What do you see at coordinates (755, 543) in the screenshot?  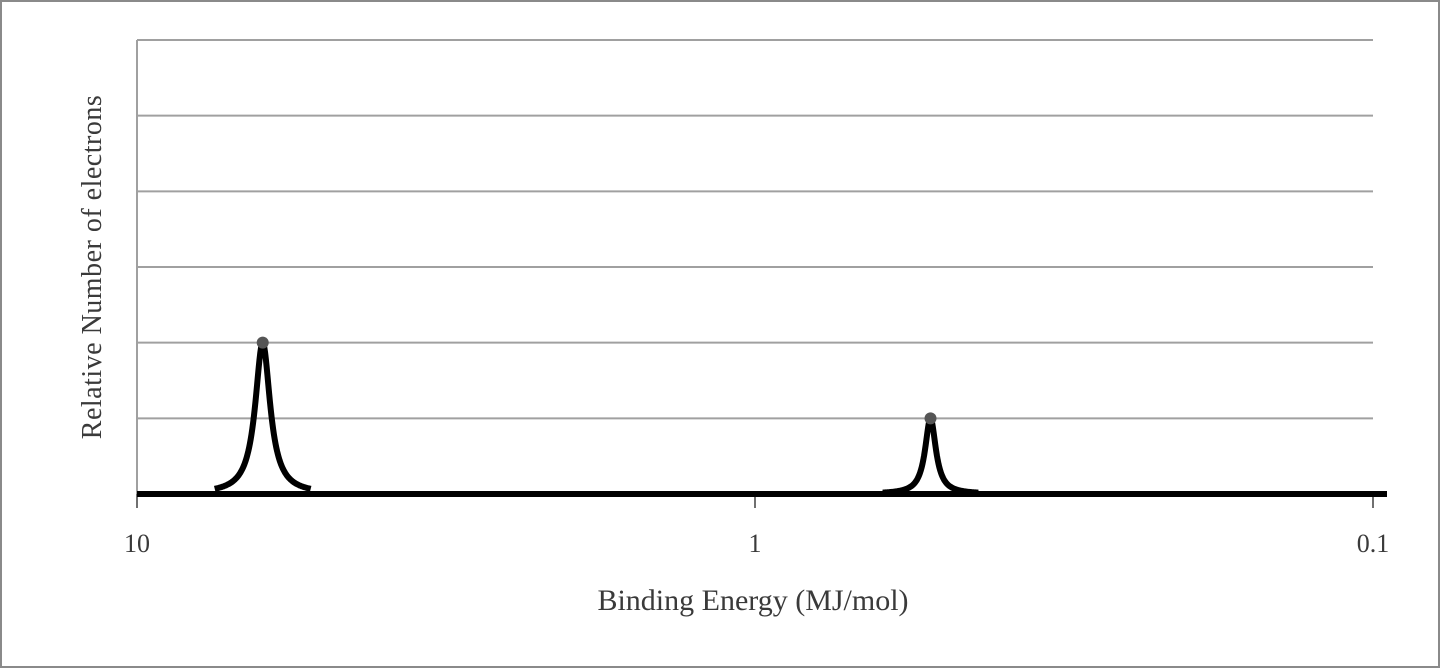 I see `x-tick-label: 1` at bounding box center [755, 543].